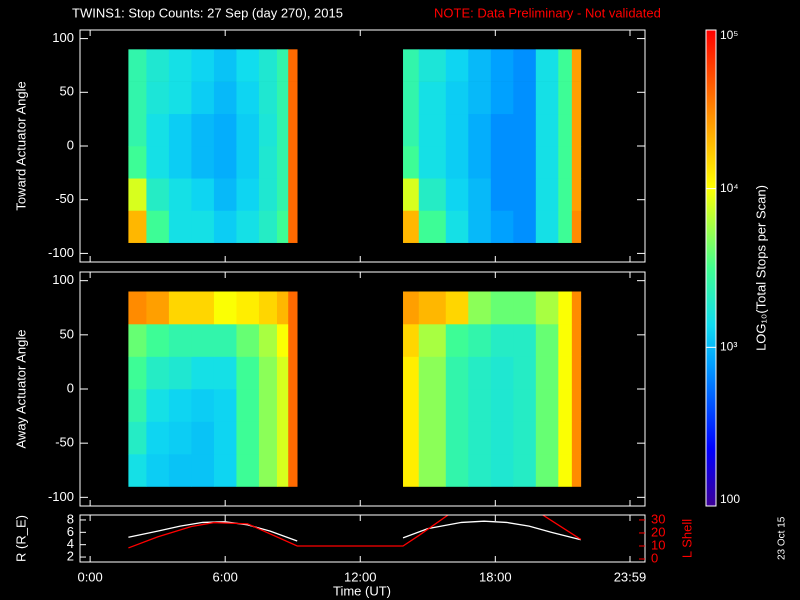 Image resolution: width=800 pixels, height=600 pixels. What do you see at coordinates (686, 538) in the screenshot?
I see `y2-axis-label: L Shell` at bounding box center [686, 538].